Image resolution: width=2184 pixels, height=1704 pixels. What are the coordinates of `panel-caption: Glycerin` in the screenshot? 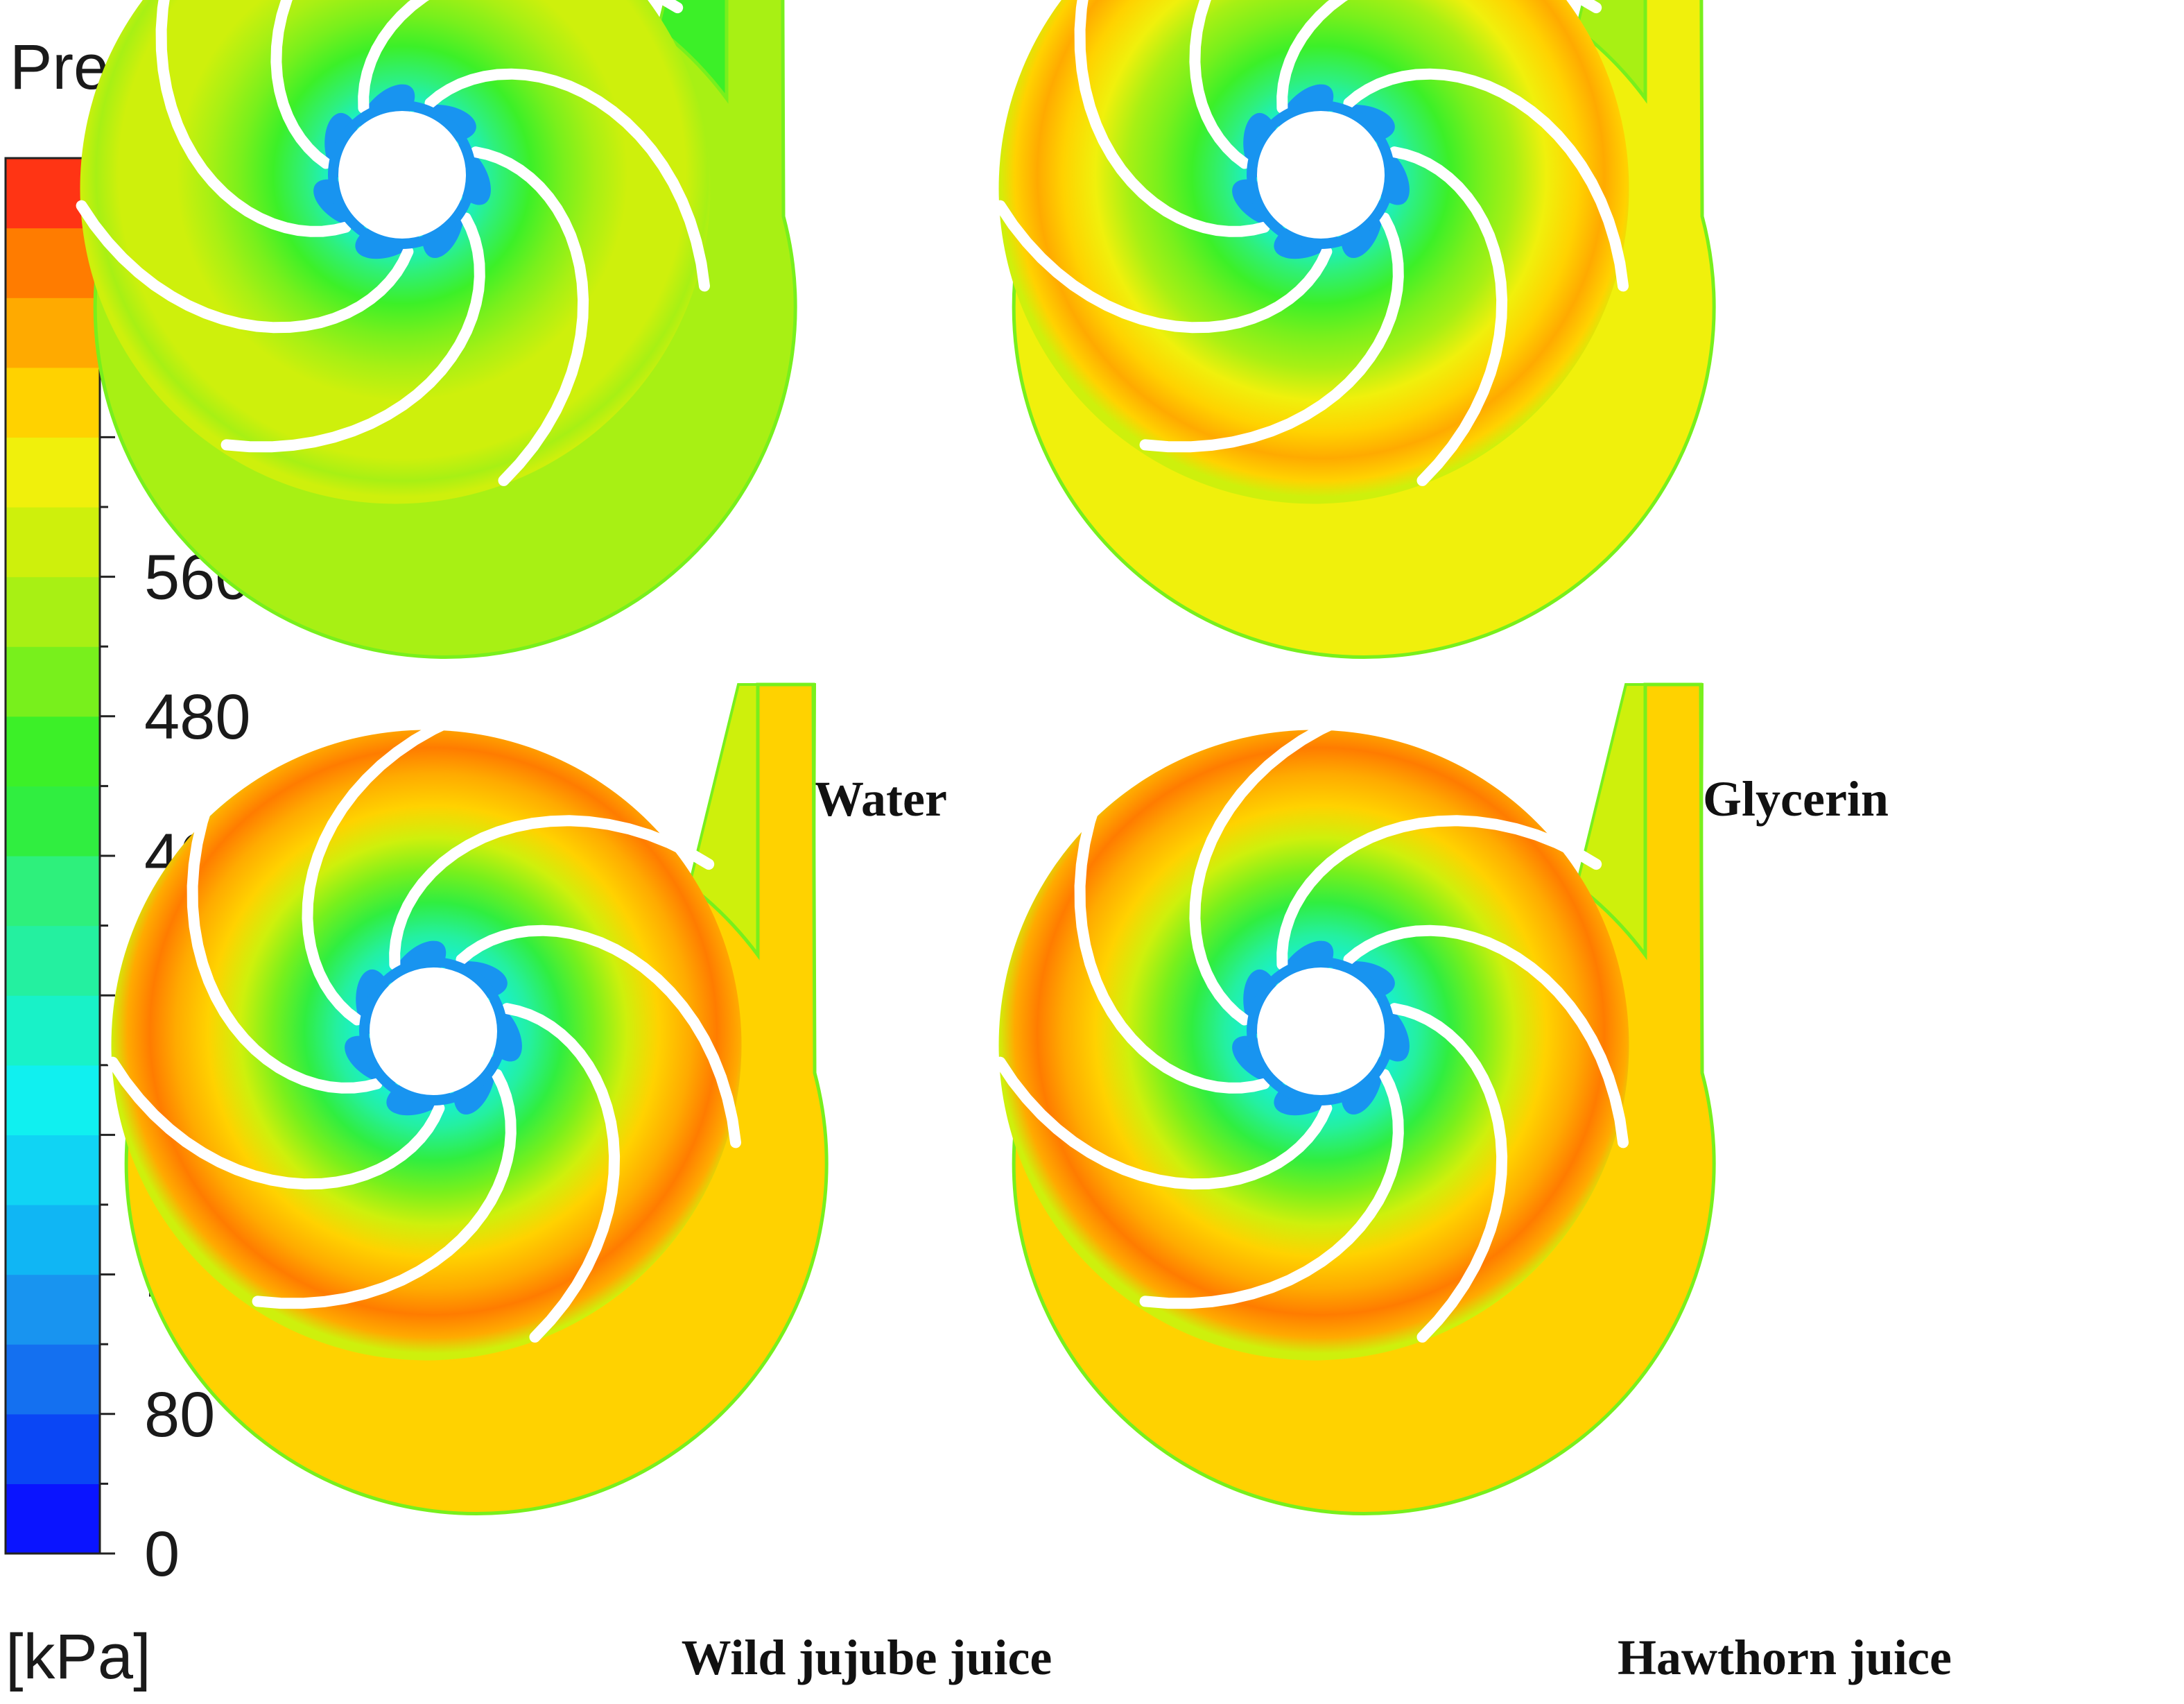 It's located at (1796, 799).